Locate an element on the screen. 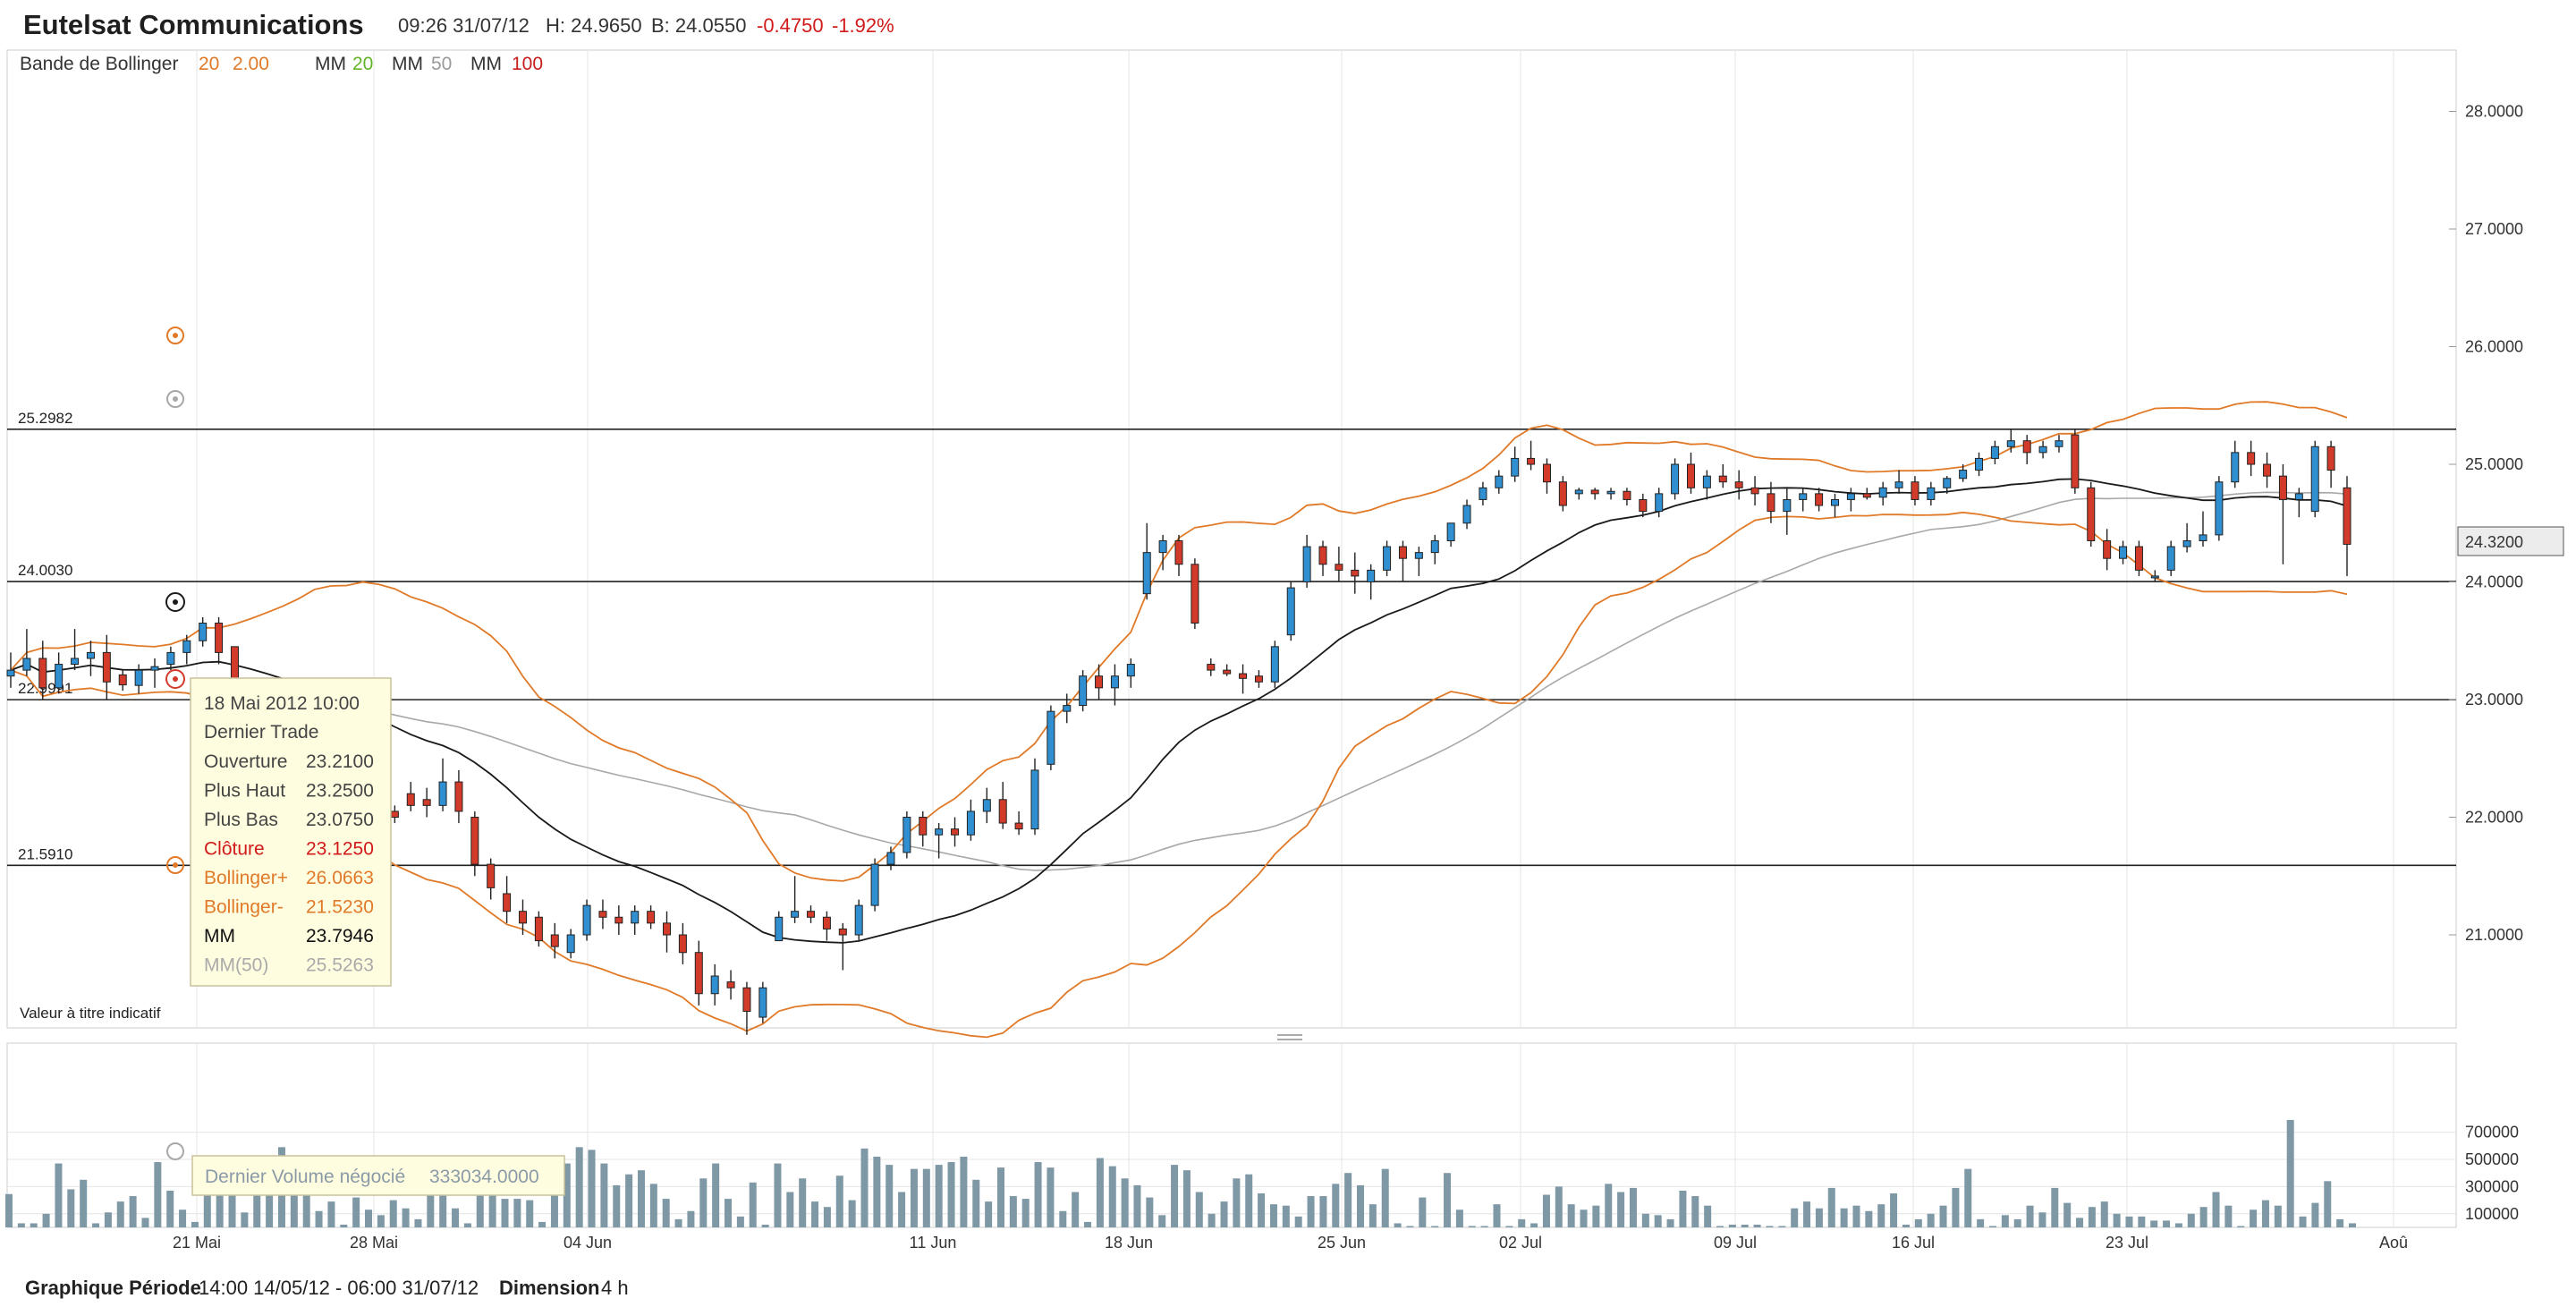  date-tick-label: Aoû is located at coordinates (2393, 1243).